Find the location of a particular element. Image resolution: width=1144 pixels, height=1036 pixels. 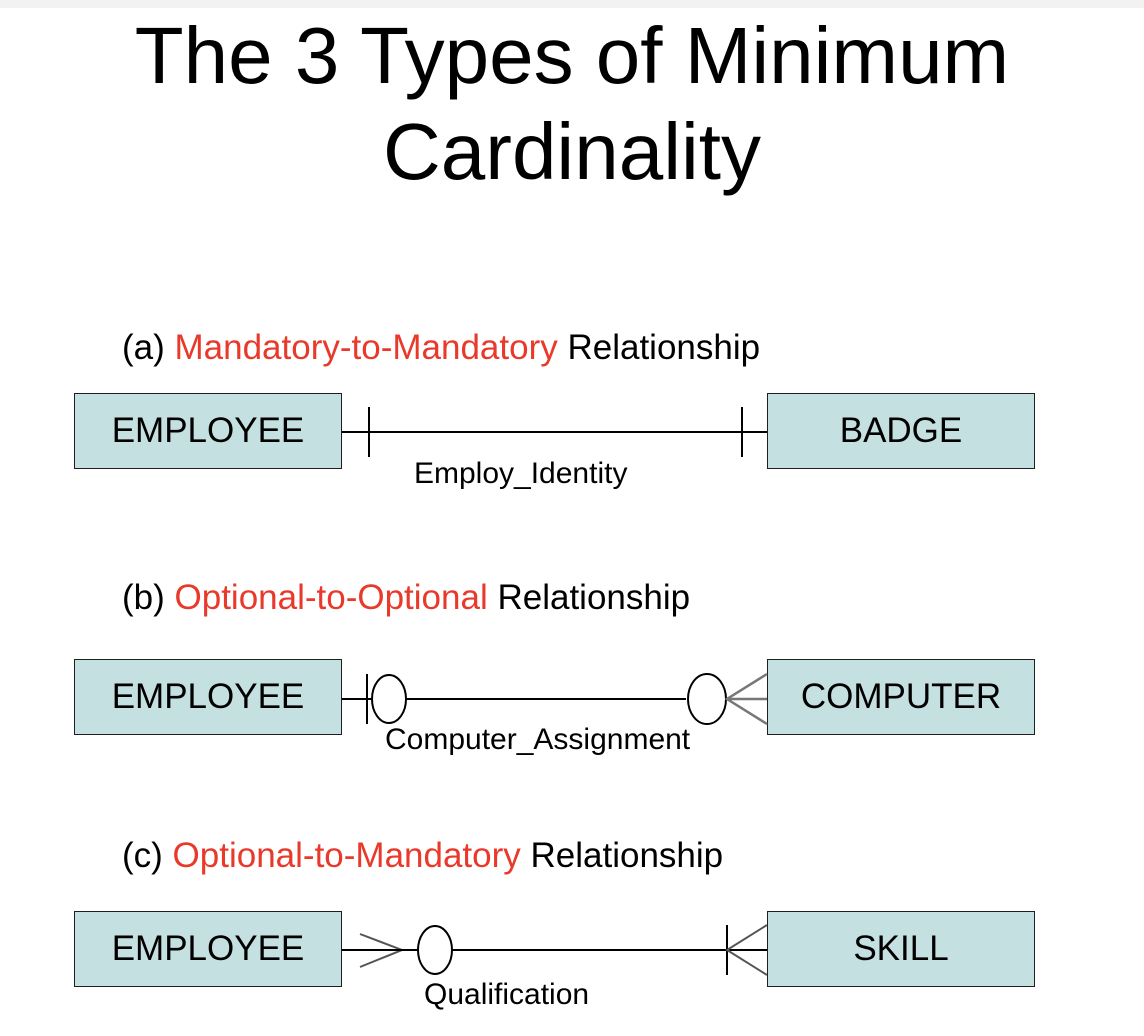

top-strip is located at coordinates (572, 4).